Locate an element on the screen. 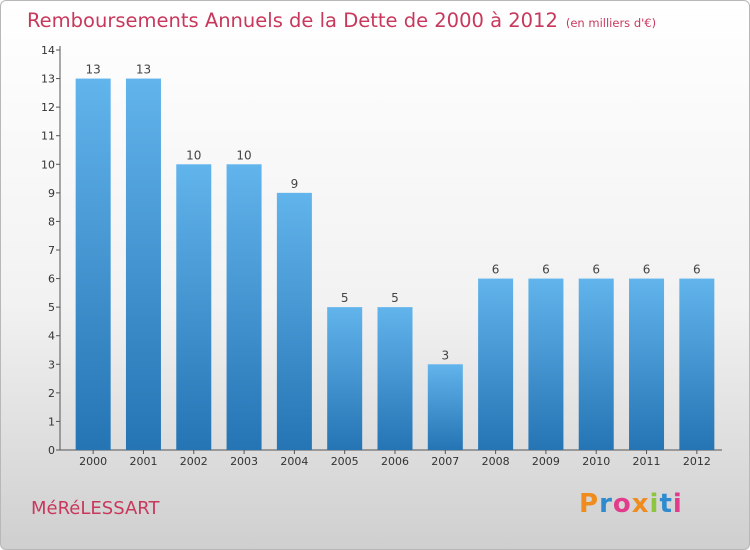 The width and height of the screenshot is (750, 550). x-tick-label: 2003 is located at coordinates (244, 461).